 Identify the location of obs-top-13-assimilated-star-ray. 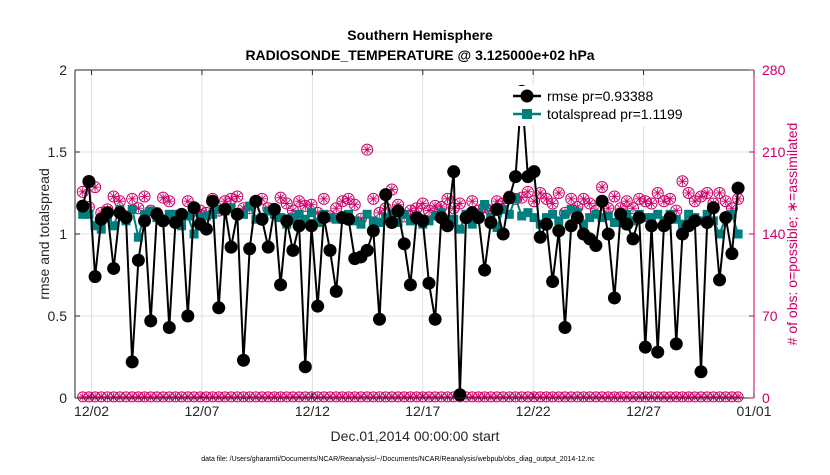
(163, 198).